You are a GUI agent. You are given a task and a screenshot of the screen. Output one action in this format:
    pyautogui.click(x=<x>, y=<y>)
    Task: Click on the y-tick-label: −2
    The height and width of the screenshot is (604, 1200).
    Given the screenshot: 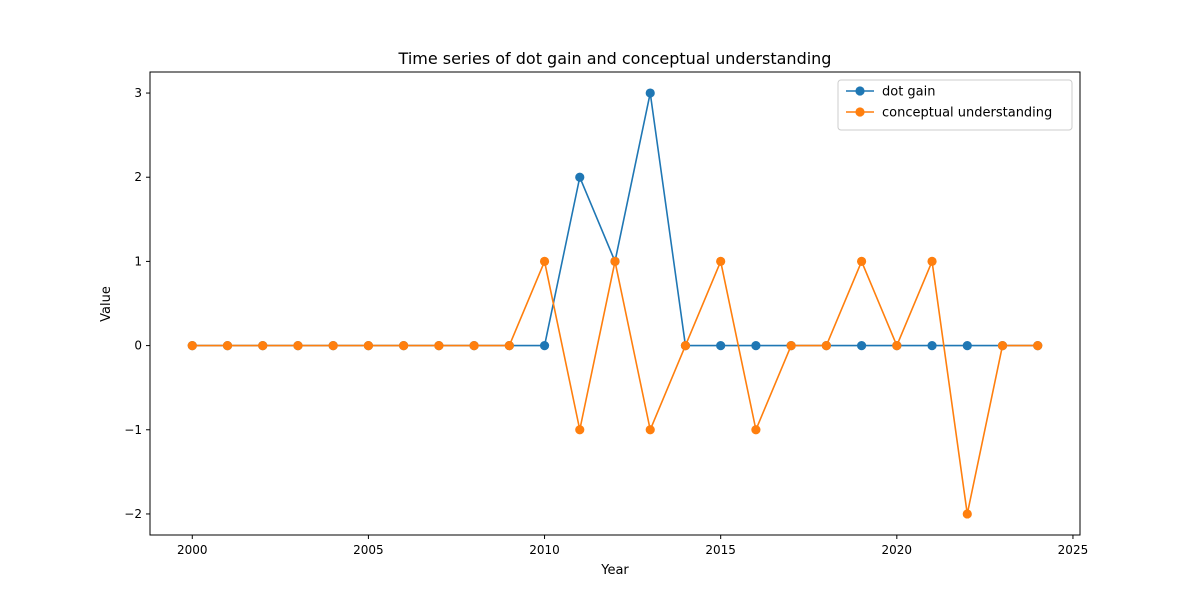 What is the action you would take?
    pyautogui.click(x=133, y=514)
    